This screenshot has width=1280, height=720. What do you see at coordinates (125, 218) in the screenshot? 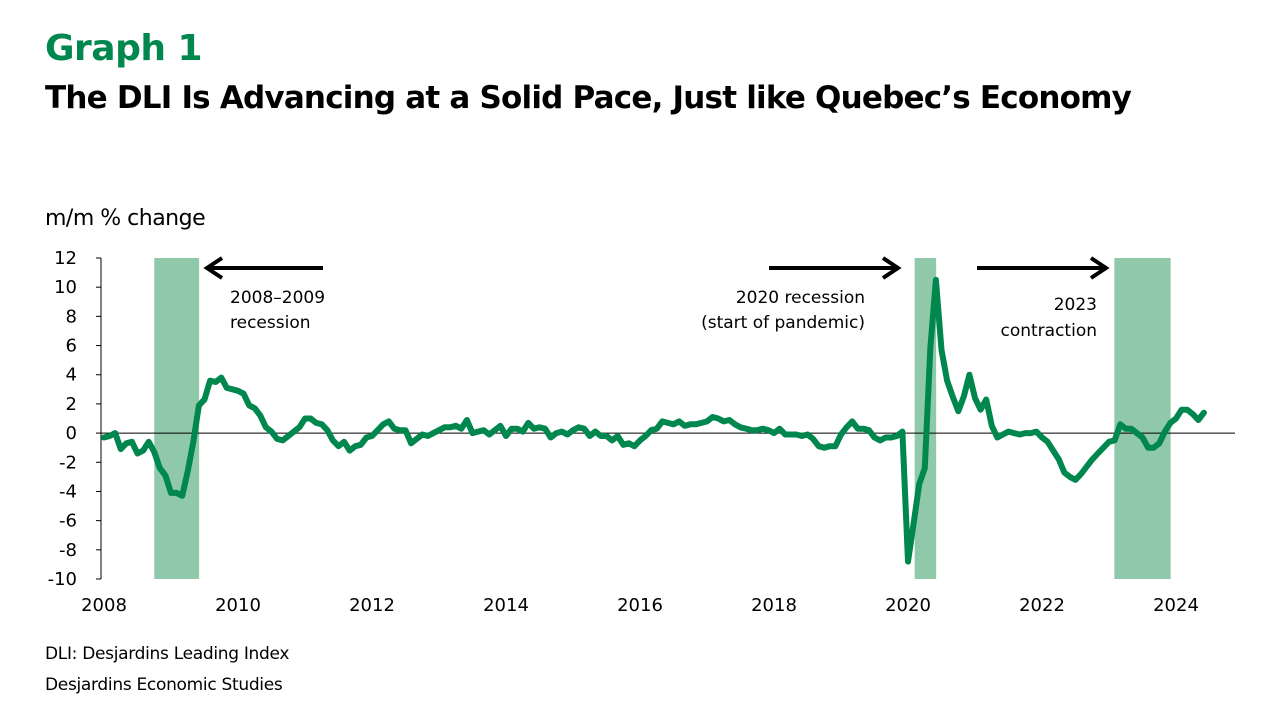
I see `y-axis-label: m/m % change` at bounding box center [125, 218].